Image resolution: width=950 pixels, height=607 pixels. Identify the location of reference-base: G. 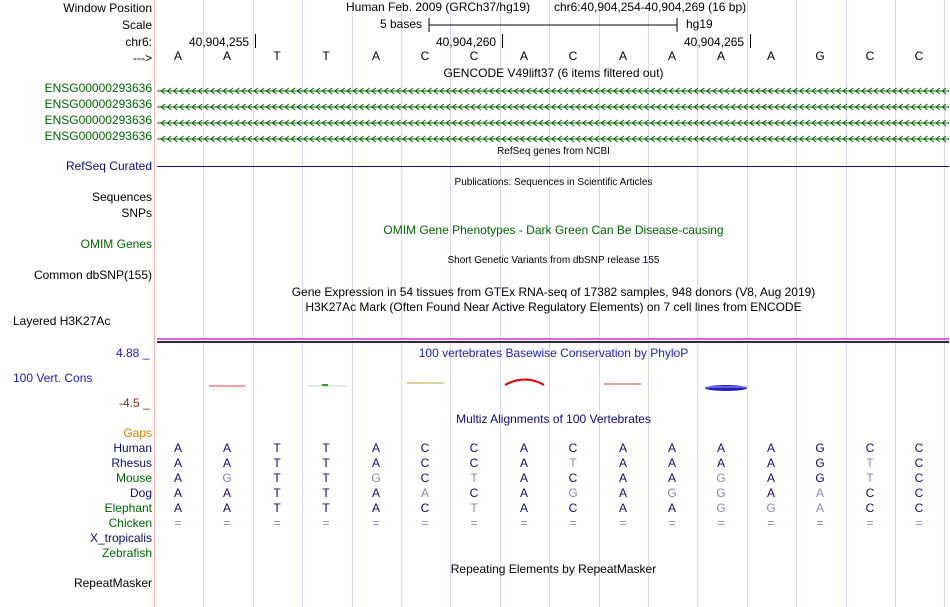
(820, 56).